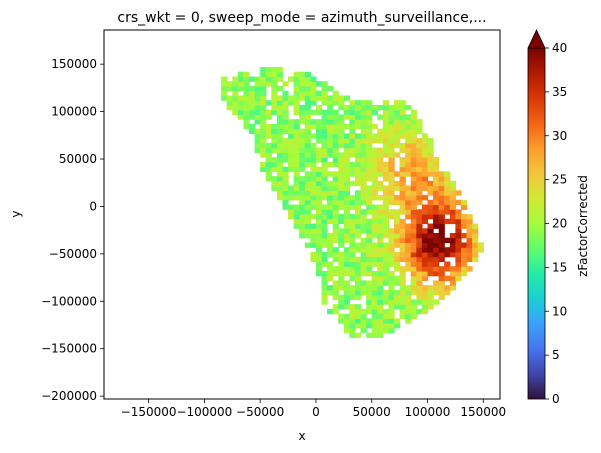 This screenshot has width=601, height=453. What do you see at coordinates (583, 226) in the screenshot?
I see `colorbar-label: zFactorCorrected` at bounding box center [583, 226].